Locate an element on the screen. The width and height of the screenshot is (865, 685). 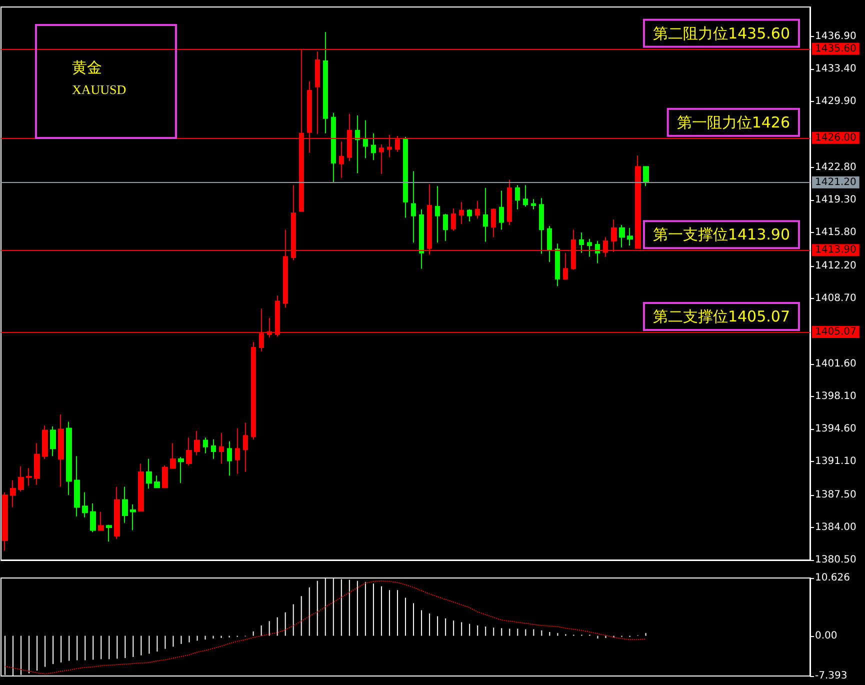
y-tick-label: 1398.10 is located at coordinates (835, 396).